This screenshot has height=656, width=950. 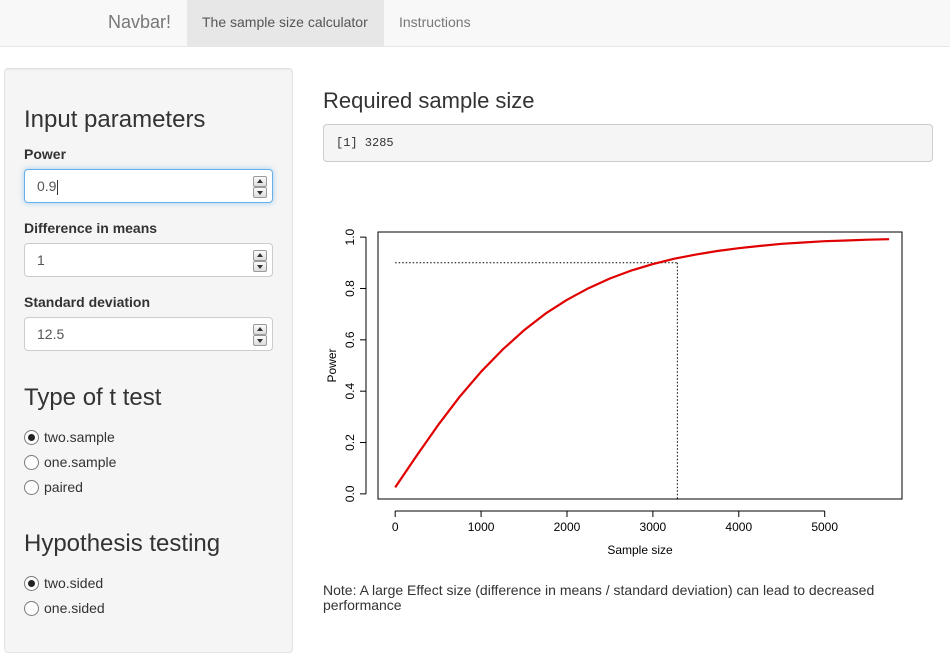 I want to click on difference-spinner, so click(x=260, y=261).